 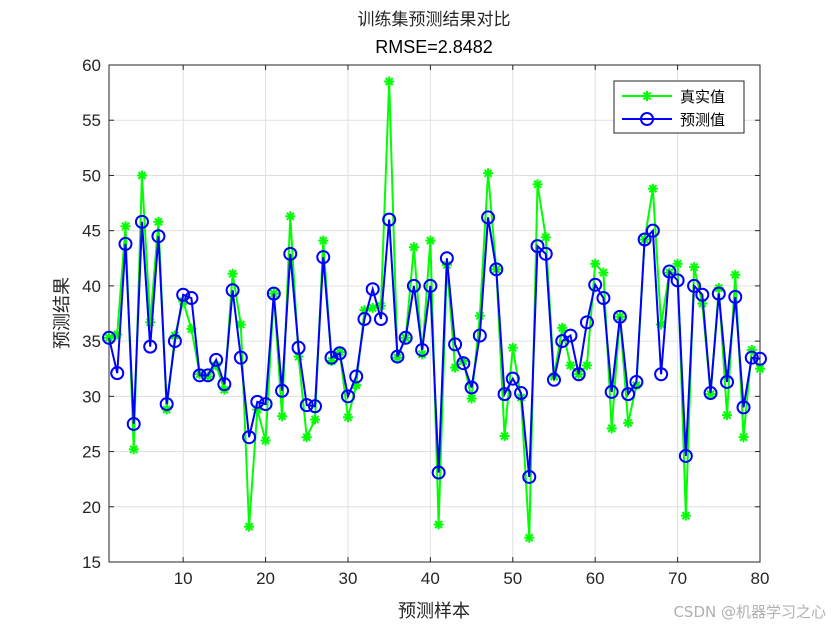 I want to click on x-tick-label: 70, so click(x=677, y=578).